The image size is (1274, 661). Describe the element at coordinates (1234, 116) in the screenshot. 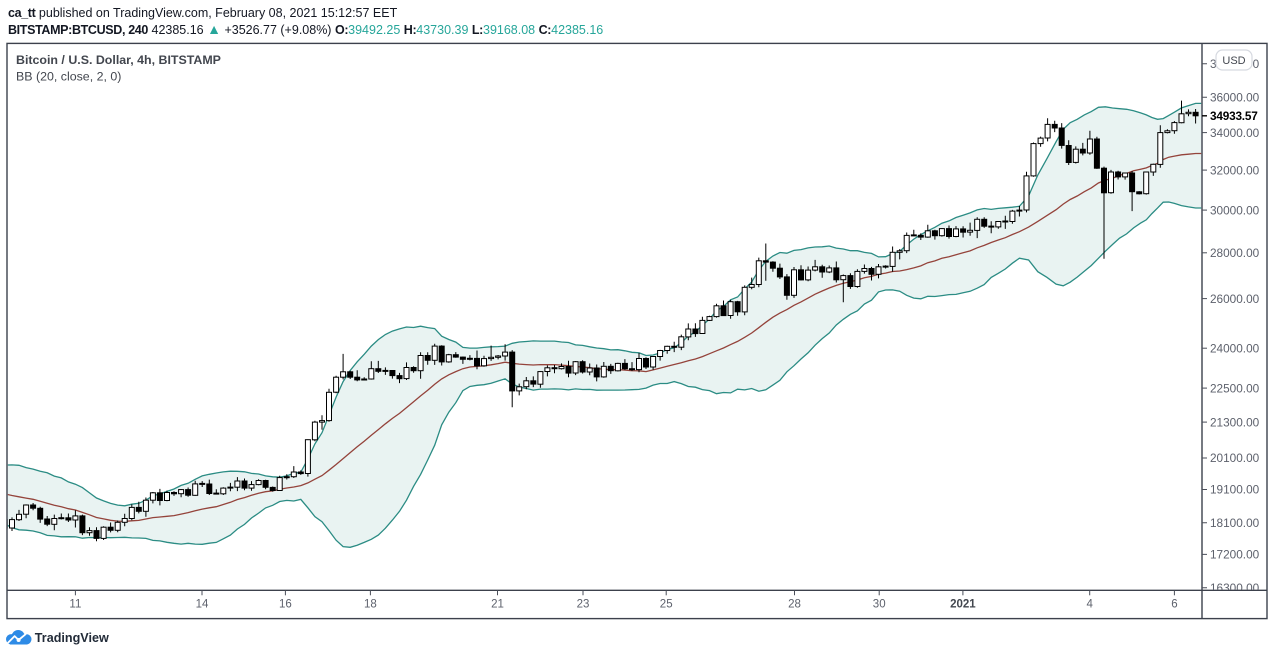

I see `svg-text: 34933.57` at that location.